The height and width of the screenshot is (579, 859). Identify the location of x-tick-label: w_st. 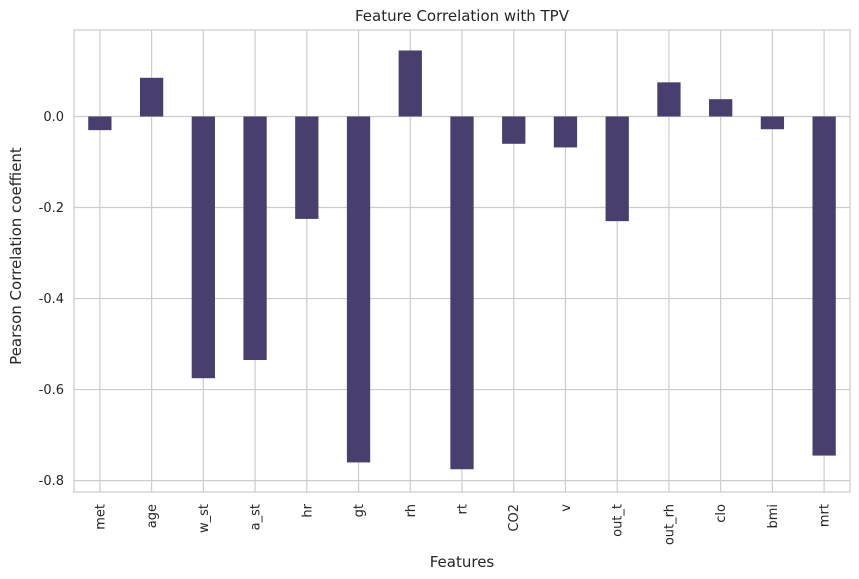
(204, 518).